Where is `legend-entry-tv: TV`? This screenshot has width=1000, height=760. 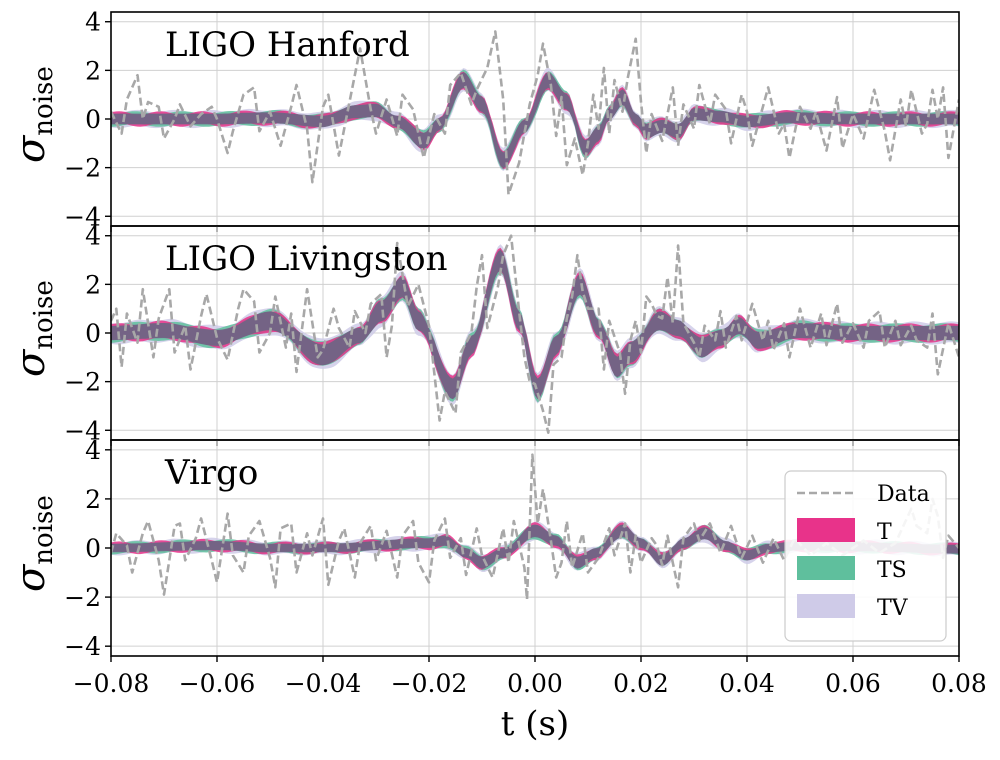 legend-entry-tv: TV is located at coordinates (853, 607).